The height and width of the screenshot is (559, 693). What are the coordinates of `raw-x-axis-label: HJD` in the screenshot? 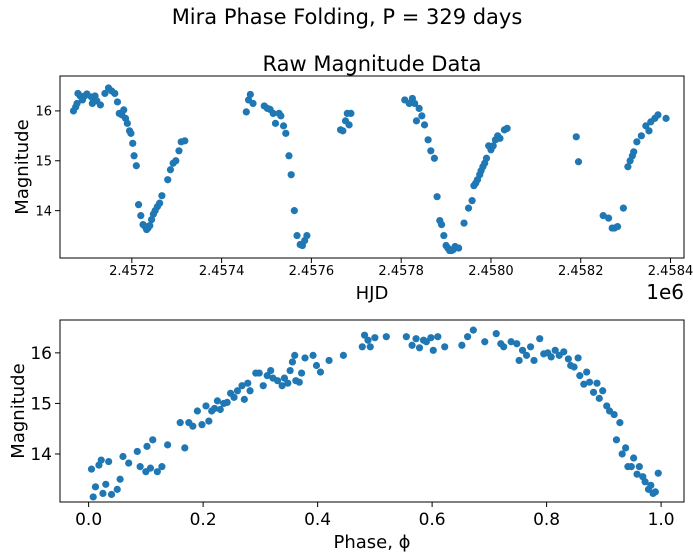 It's located at (372, 293).